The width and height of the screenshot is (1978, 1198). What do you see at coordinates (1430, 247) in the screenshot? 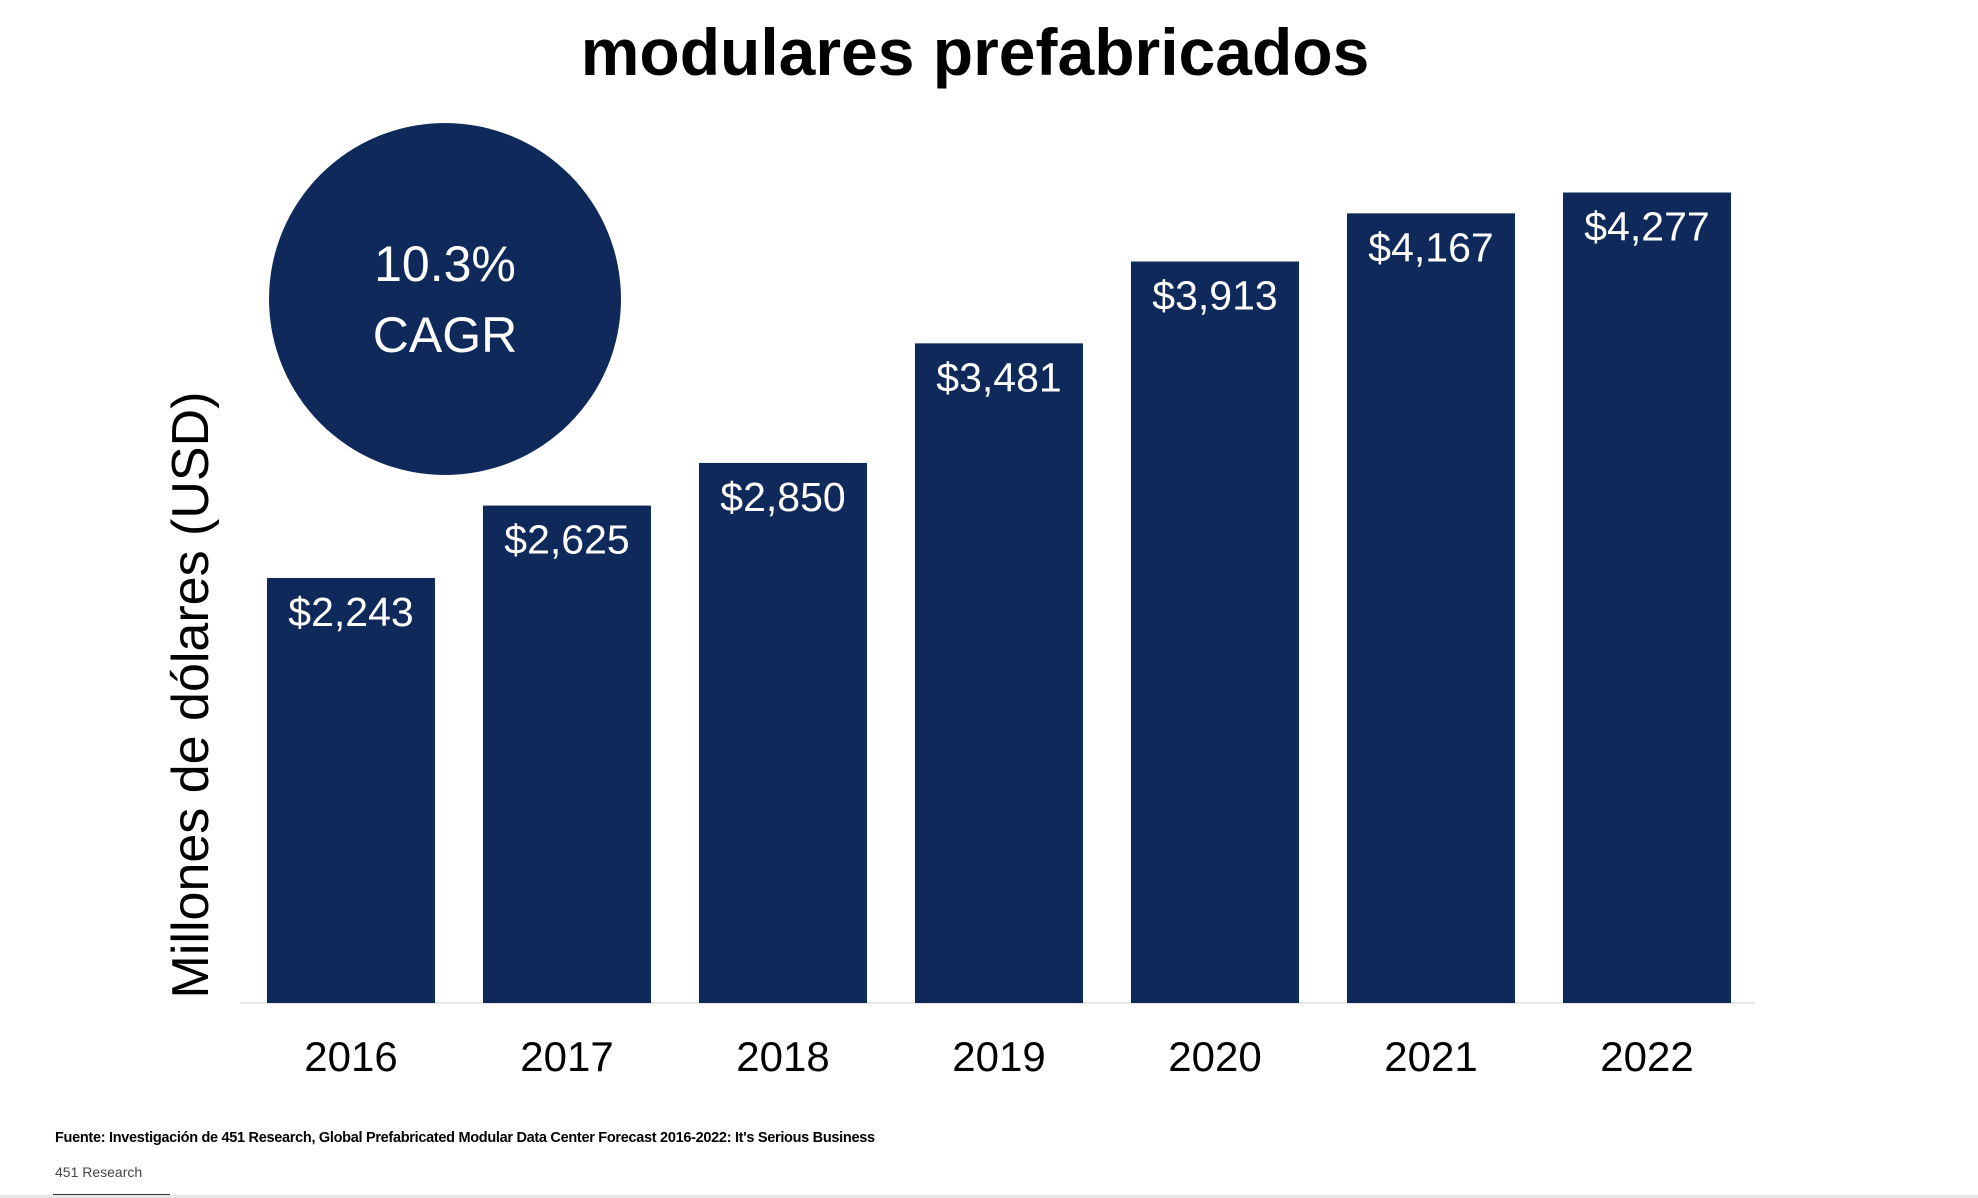
I see `bar-value-label-2021: $4,167` at bounding box center [1430, 247].